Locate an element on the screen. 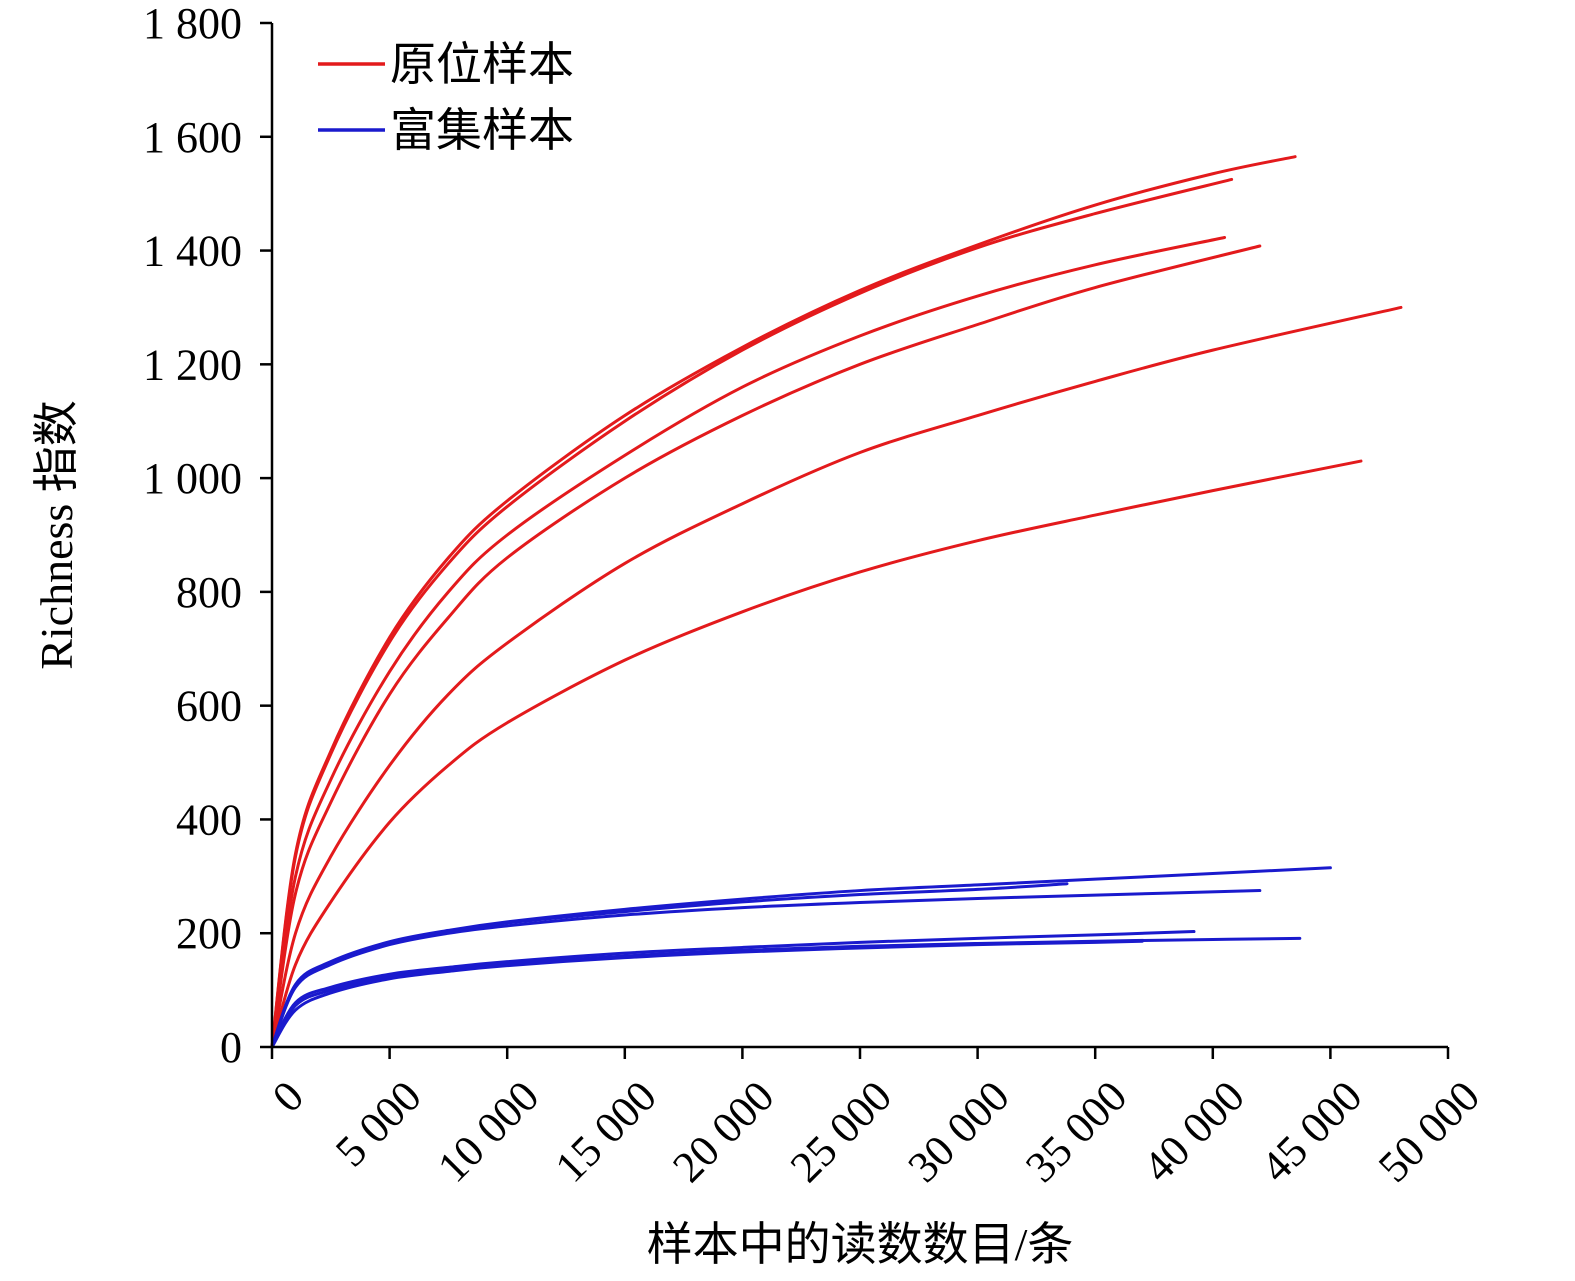  x-tick-label: 25 000 is located at coordinates (841, 1131).